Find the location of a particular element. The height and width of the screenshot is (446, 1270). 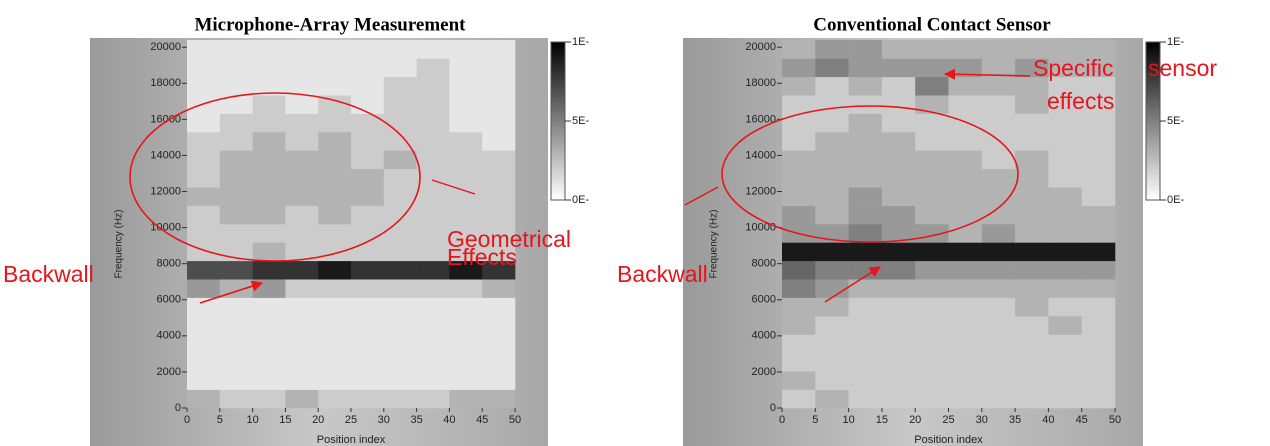

x-tick-label: 50 is located at coordinates (515, 420).